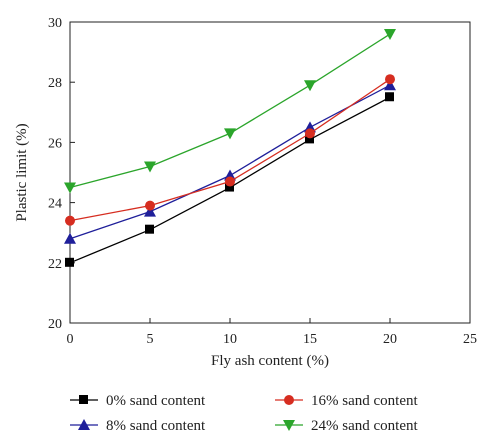  What do you see at coordinates (55, 83) in the screenshot?
I see `y-tick-label: 28` at bounding box center [55, 83].